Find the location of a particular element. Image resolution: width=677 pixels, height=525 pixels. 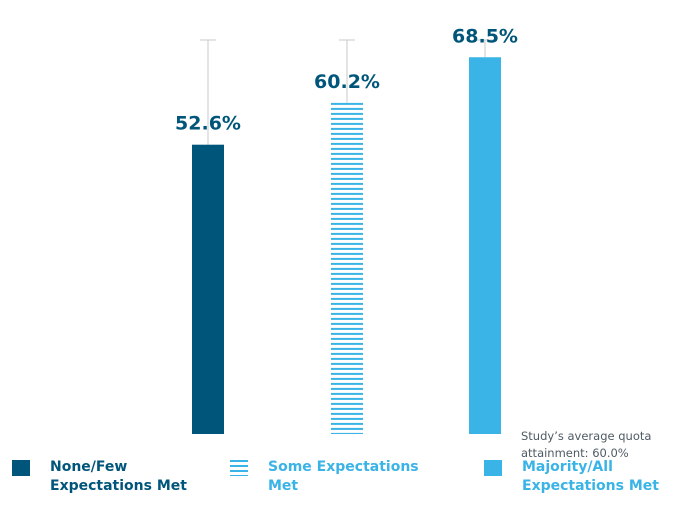

bar-some is located at coordinates (347, 268).